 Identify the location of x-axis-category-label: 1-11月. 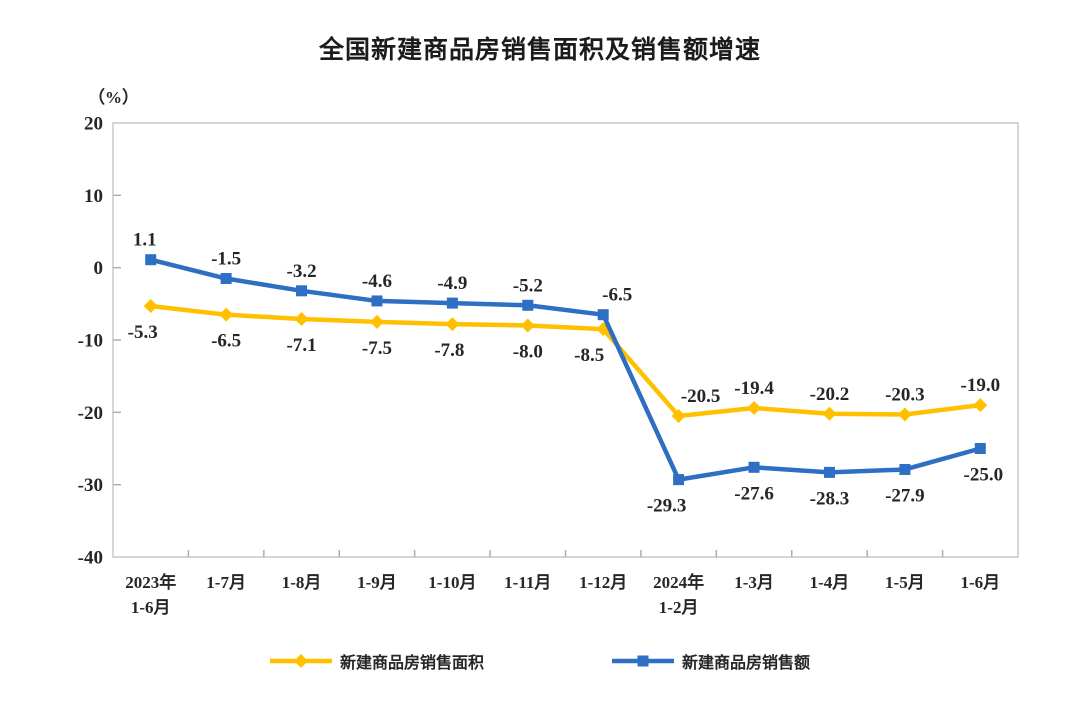
(527, 582).